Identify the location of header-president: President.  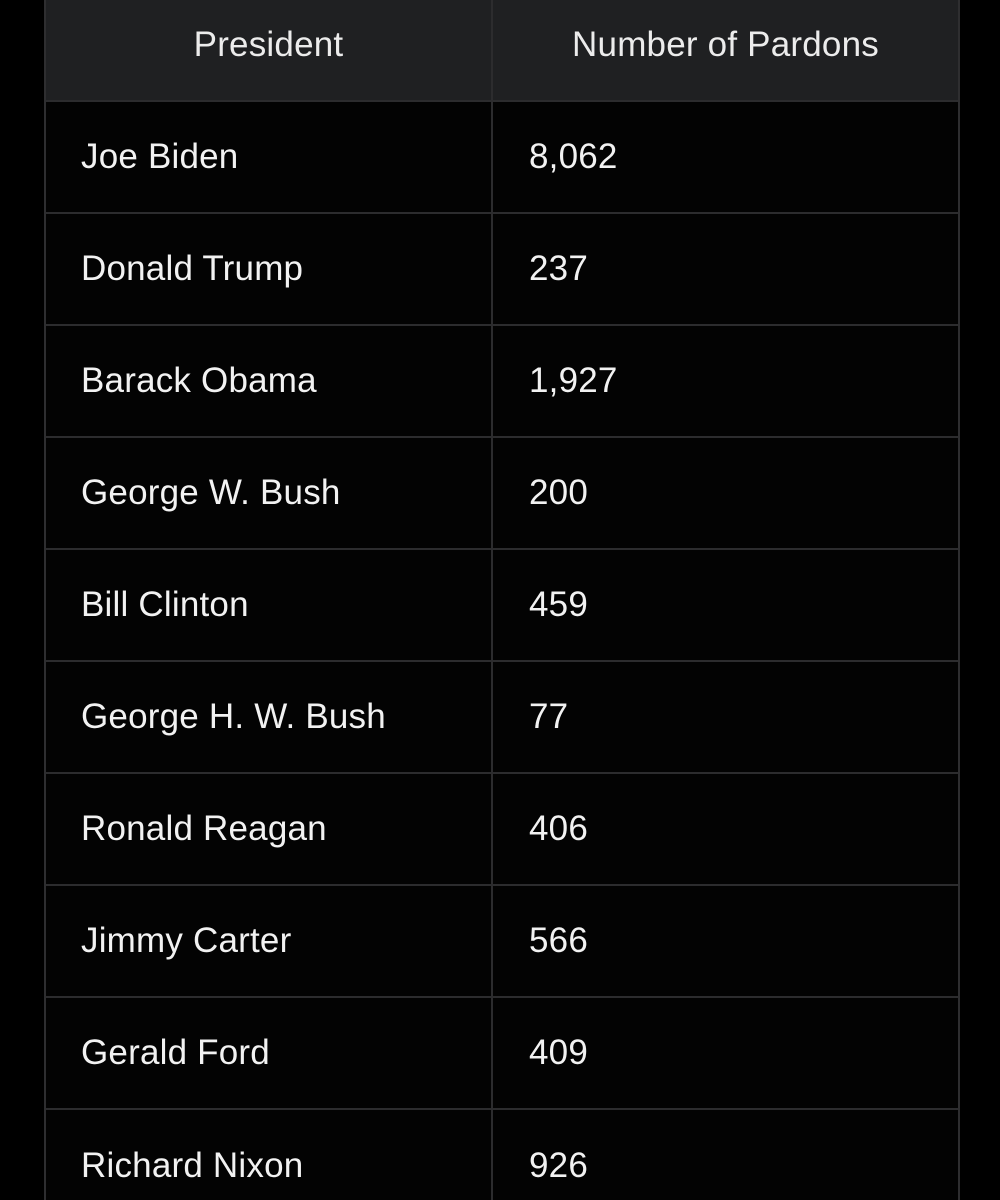
(269, 50).